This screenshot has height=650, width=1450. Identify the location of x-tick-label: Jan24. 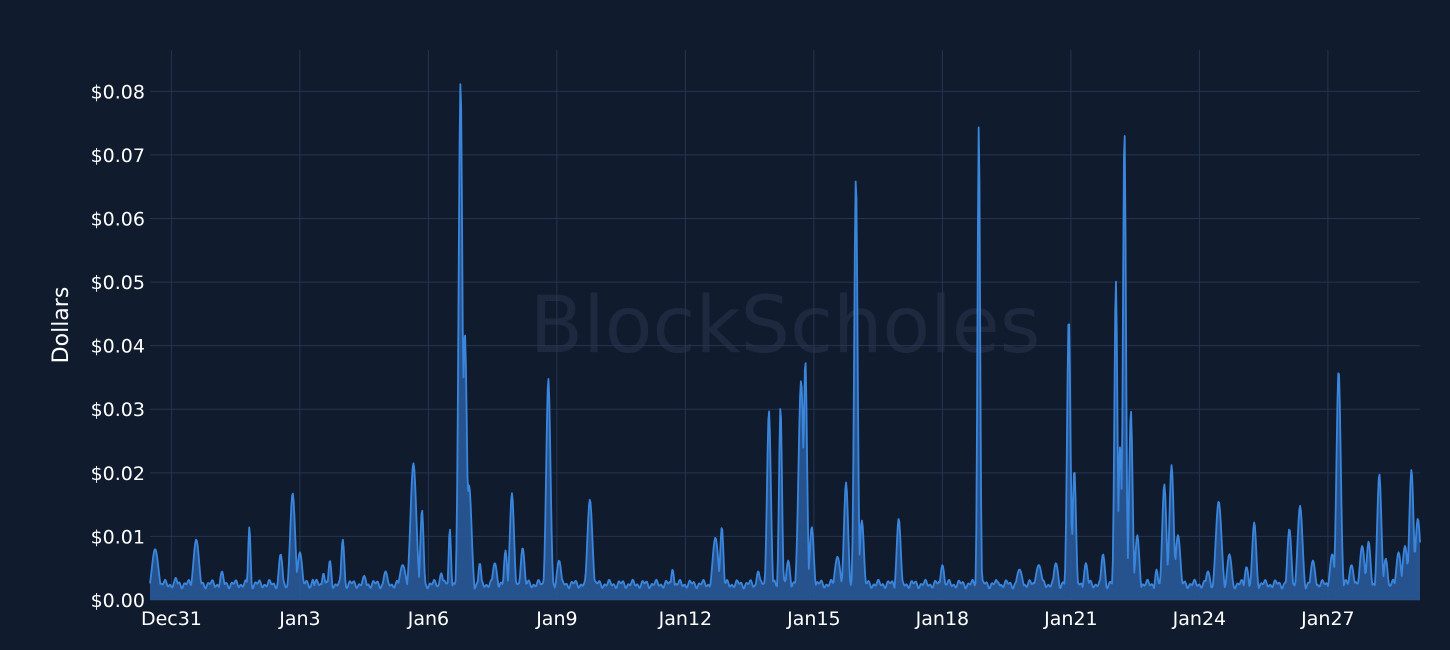
(1199, 619).